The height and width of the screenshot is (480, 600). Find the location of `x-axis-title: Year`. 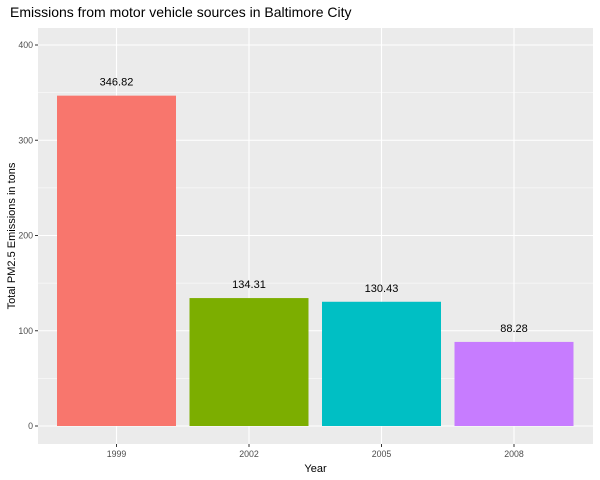

x-axis-title: Year is located at coordinates (315, 469).